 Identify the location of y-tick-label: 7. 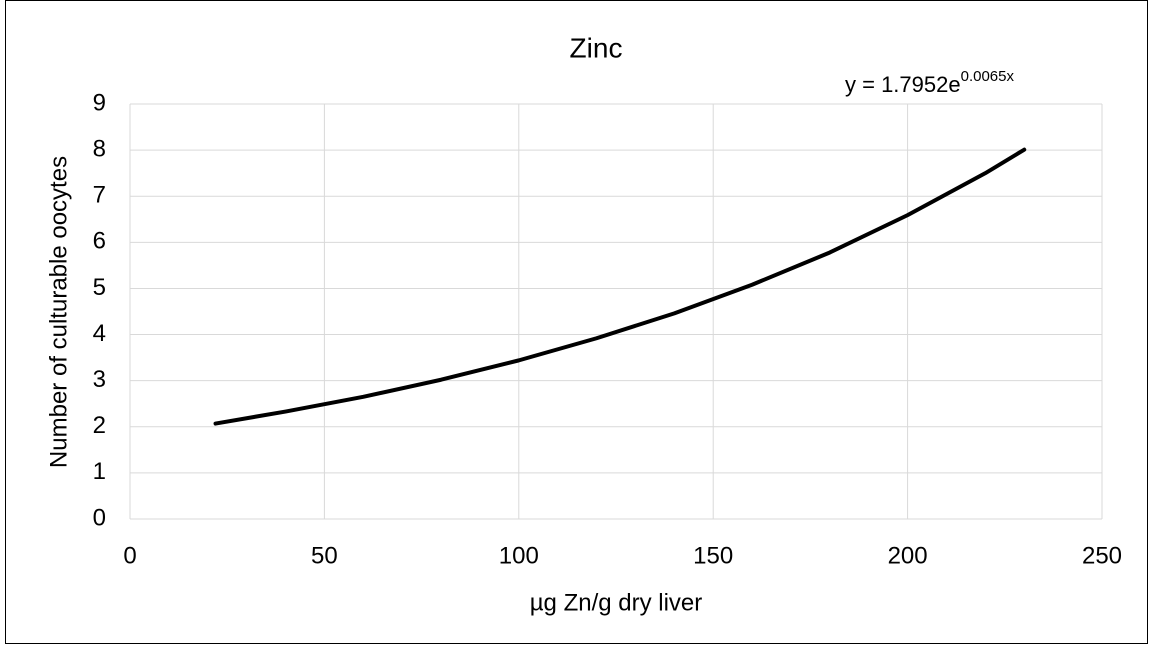
(99, 195).